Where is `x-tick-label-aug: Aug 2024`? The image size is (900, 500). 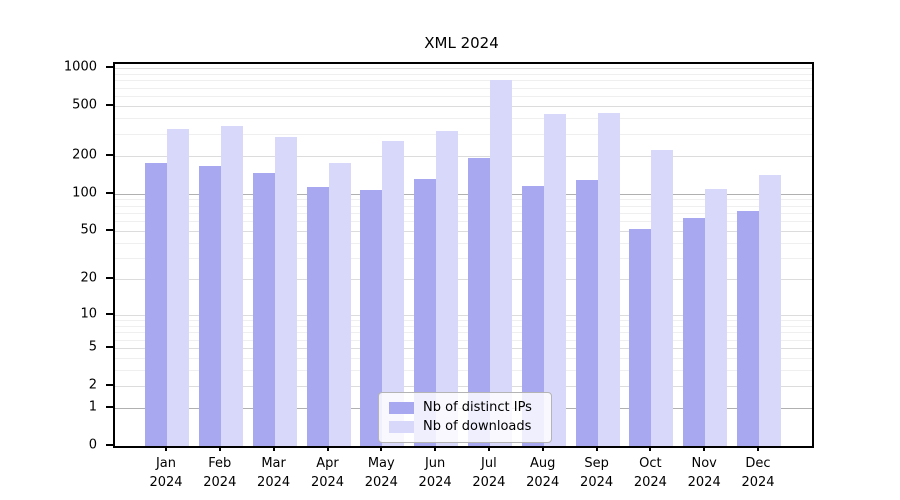
x-tick-label-aug: Aug 2024 is located at coordinates (542, 473).